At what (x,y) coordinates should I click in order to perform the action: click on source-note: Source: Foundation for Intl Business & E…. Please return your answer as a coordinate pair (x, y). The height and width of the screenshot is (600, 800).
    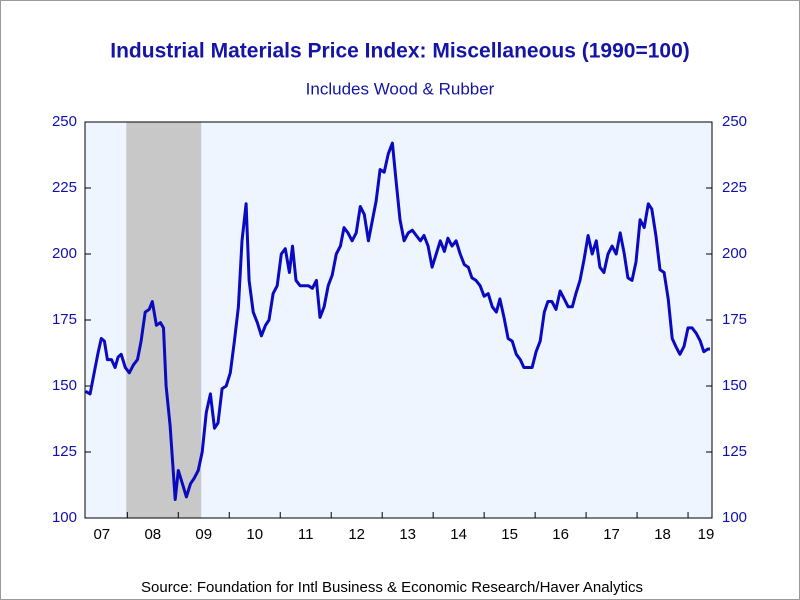
    Looking at the image, I should click on (392, 587).